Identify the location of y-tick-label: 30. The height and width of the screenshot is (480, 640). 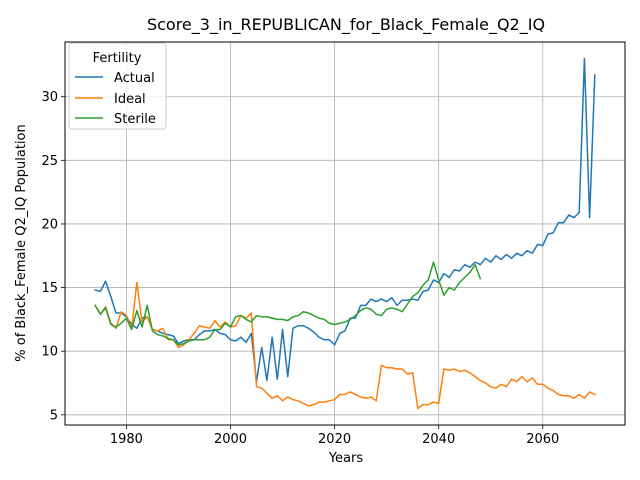
(49, 97).